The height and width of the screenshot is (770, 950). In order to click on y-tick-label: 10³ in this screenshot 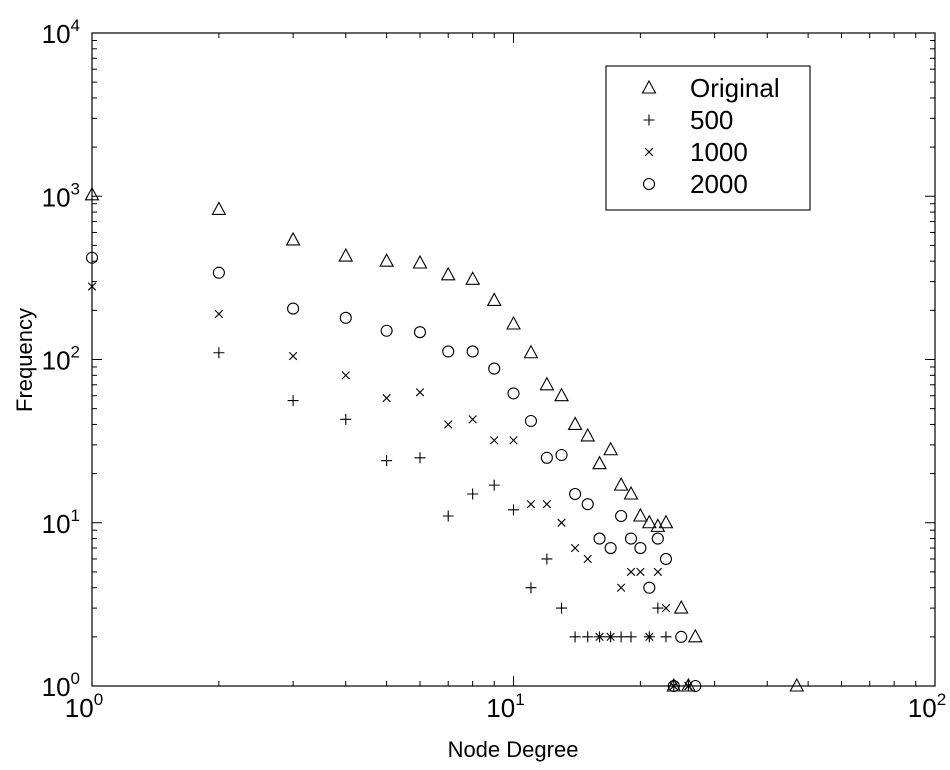, I will do `click(61, 195)`.